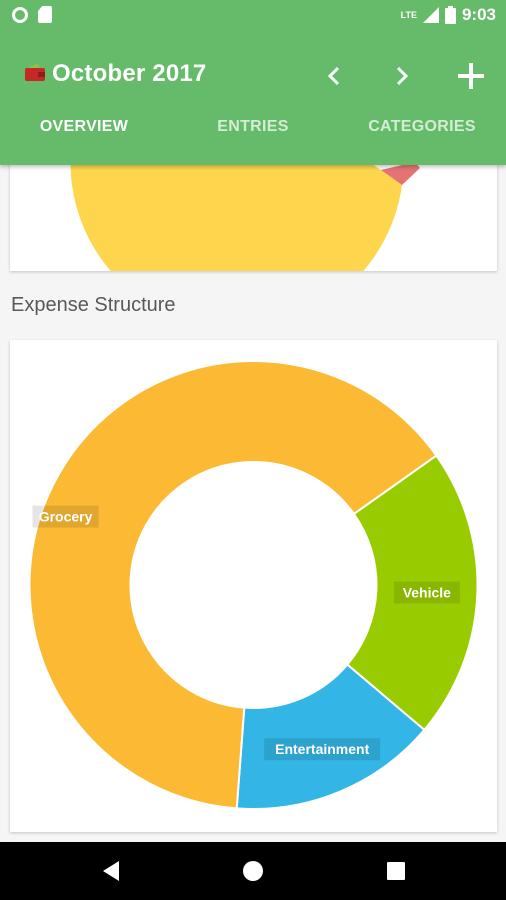 The height and width of the screenshot is (900, 506). I want to click on chevron-right-icon, so click(402, 76).